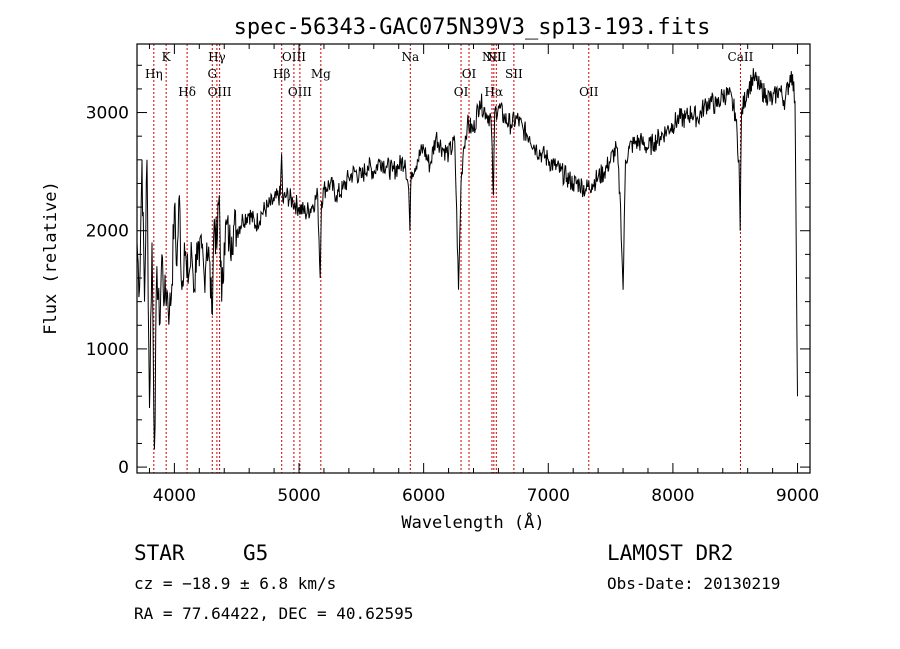 This screenshot has width=900, height=649. What do you see at coordinates (123, 468) in the screenshot?
I see `y-tick-label: 0` at bounding box center [123, 468].